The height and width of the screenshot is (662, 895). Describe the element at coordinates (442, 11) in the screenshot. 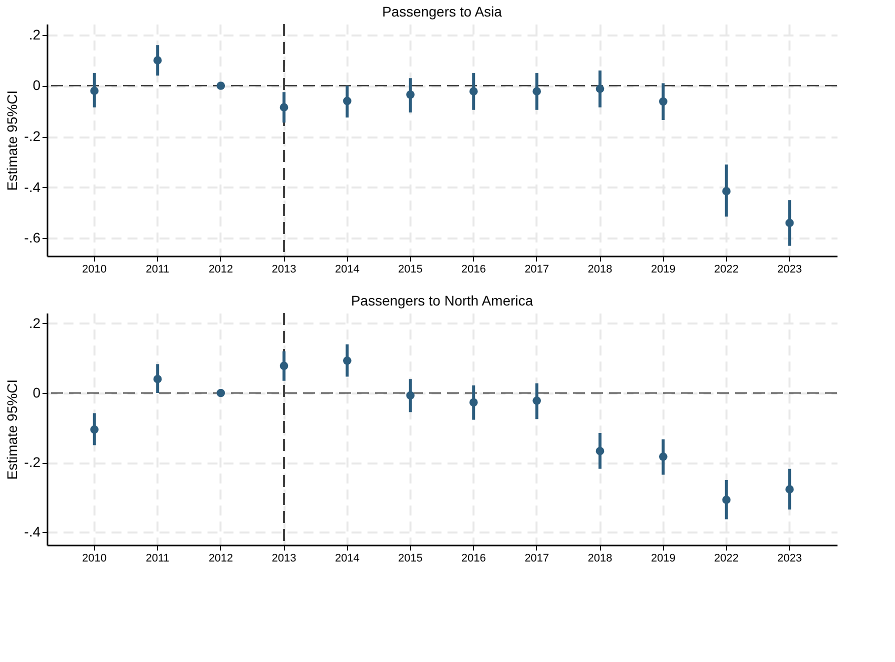

I see `chart-title: Passengers to Asia` at that location.